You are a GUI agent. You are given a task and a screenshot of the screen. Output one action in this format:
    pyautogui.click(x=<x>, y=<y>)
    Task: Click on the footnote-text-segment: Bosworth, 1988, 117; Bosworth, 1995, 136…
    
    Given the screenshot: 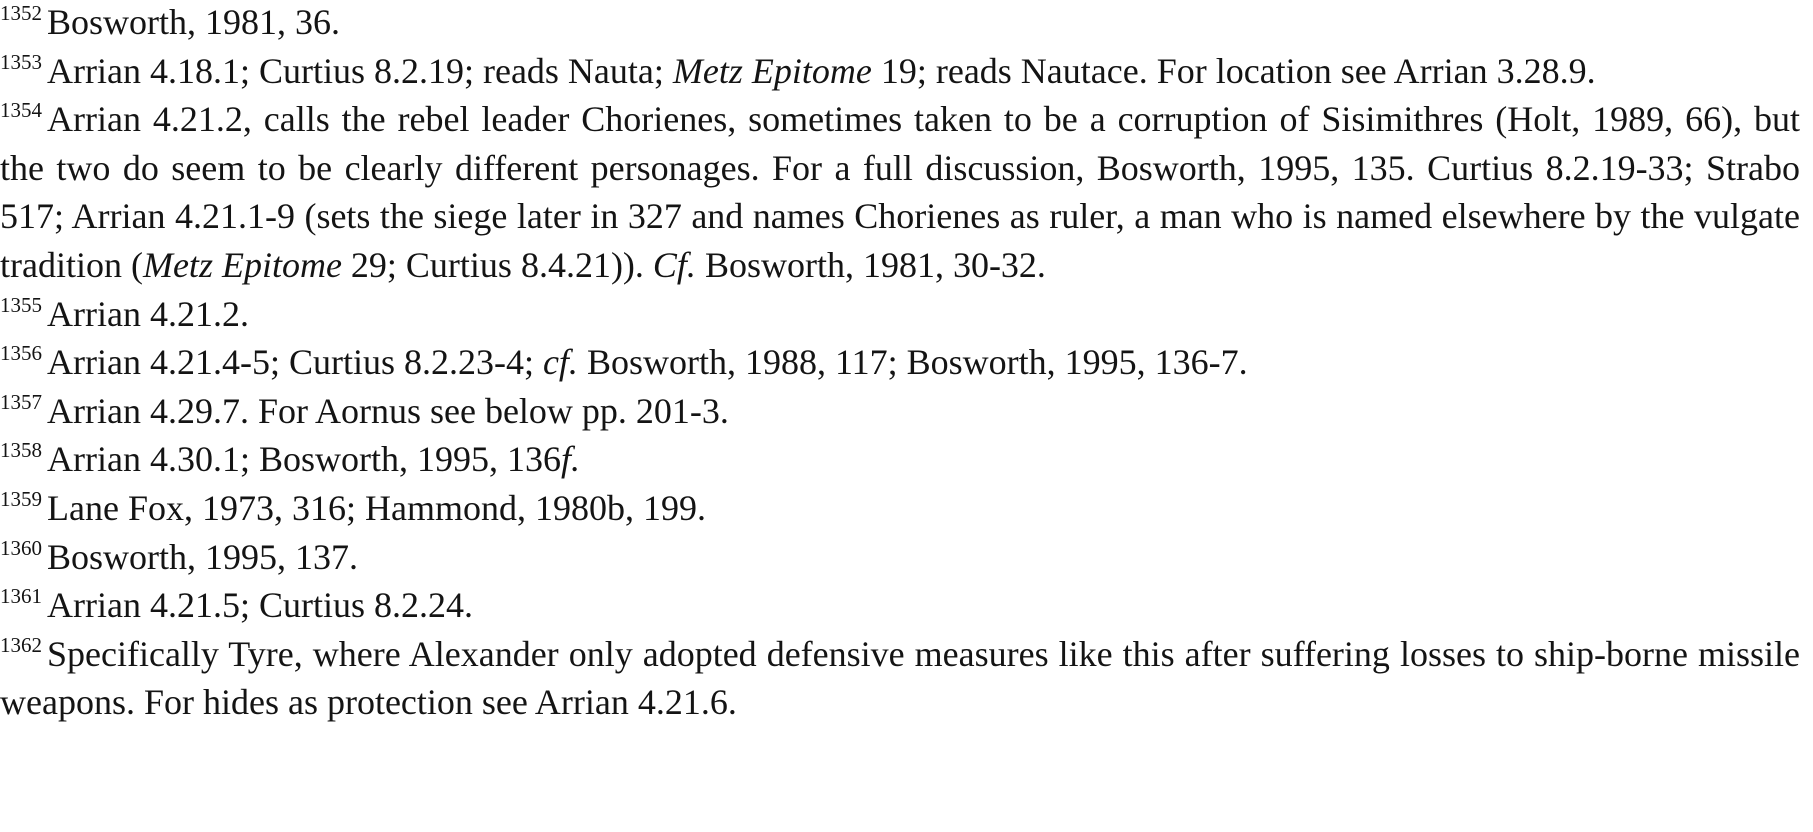 What is the action you would take?
    pyautogui.click(x=912, y=362)
    